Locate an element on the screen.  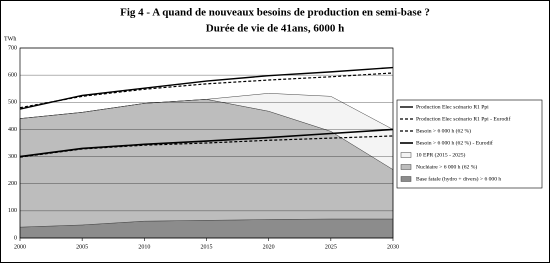
legend-label: Besoin > 6 000 h (62 %) - Eurodif is located at coordinates (454, 142).